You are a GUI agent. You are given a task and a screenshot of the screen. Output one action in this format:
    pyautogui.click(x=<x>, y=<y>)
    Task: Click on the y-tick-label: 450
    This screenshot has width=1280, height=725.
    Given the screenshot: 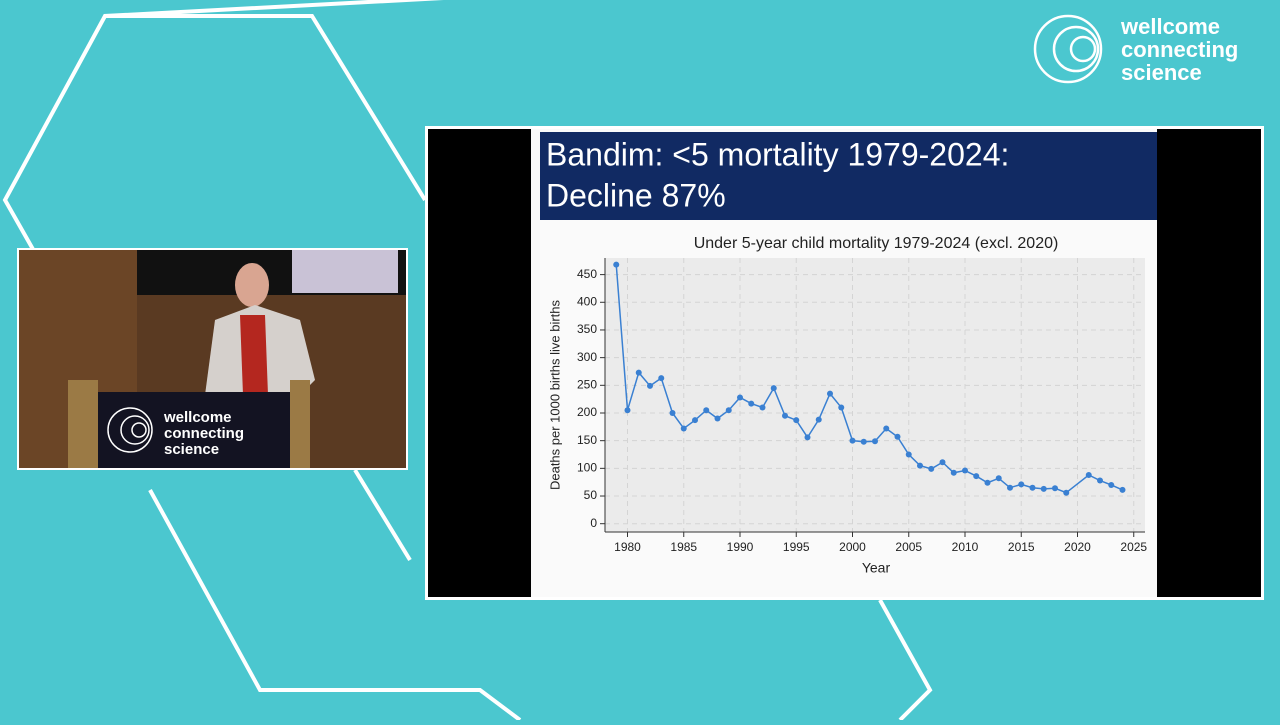 What is the action you would take?
    pyautogui.click(x=587, y=274)
    